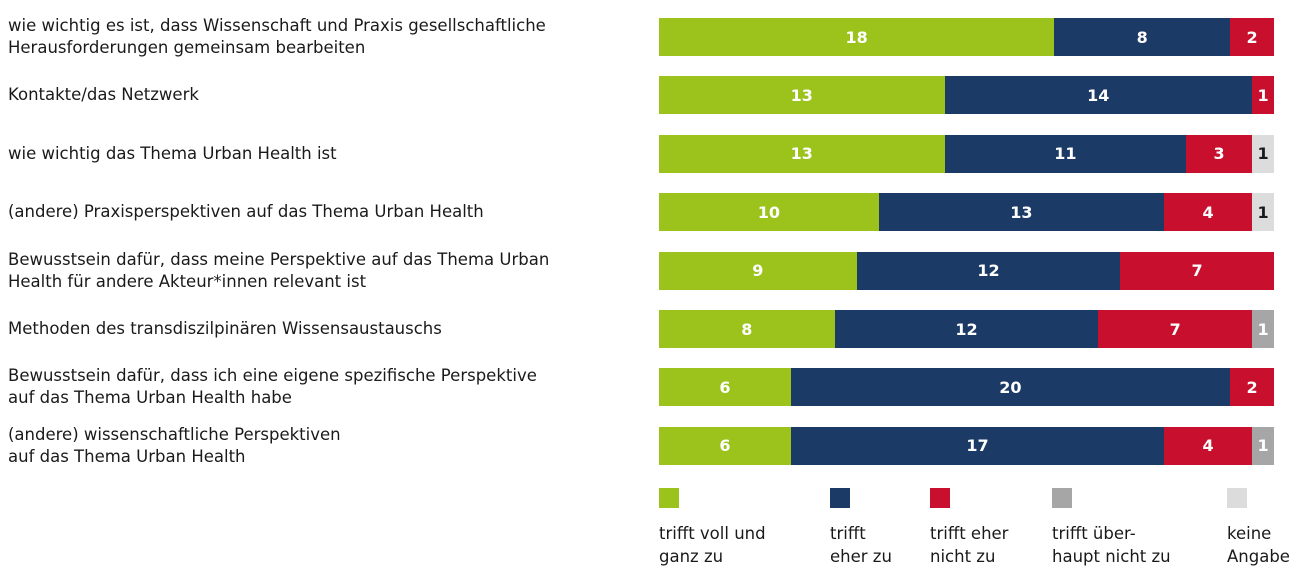 The height and width of the screenshot is (571, 1291). I want to click on value-label: 11, so click(1065, 154).